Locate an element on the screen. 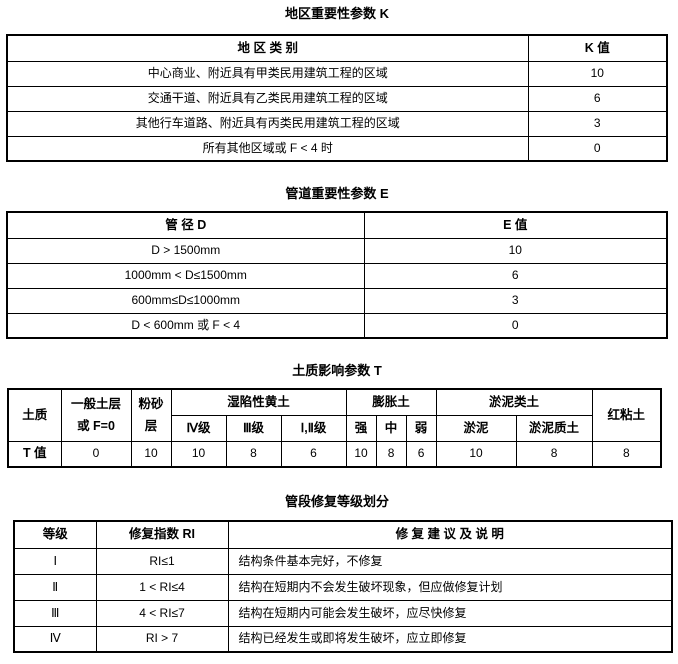  pipe-diameter-cell: D > 1500mm is located at coordinates (185, 250).